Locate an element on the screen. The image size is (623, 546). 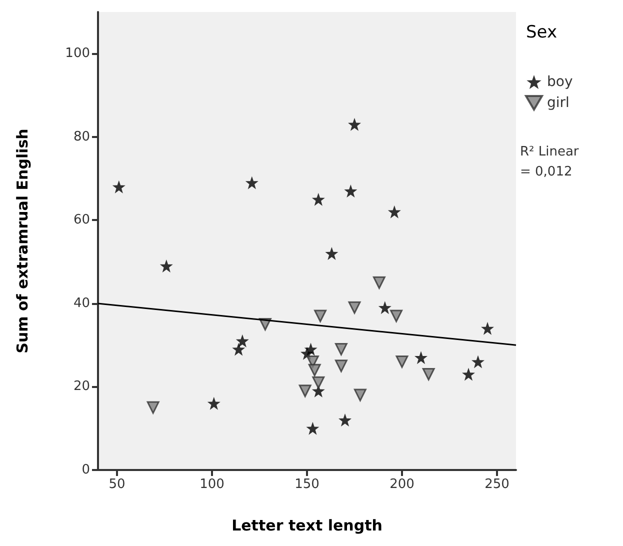
y-tick-label: 60 is located at coordinates (81, 220).